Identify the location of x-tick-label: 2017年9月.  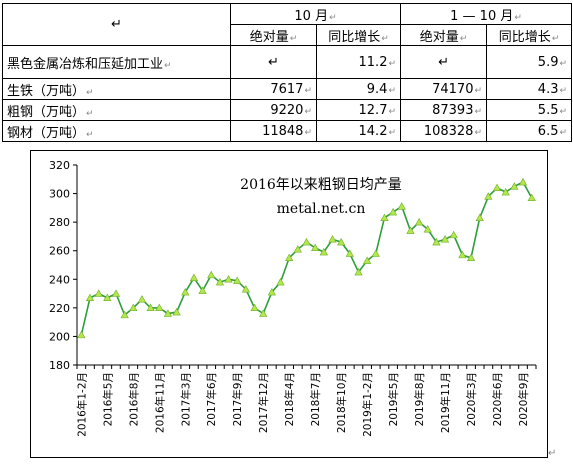
(237, 399).